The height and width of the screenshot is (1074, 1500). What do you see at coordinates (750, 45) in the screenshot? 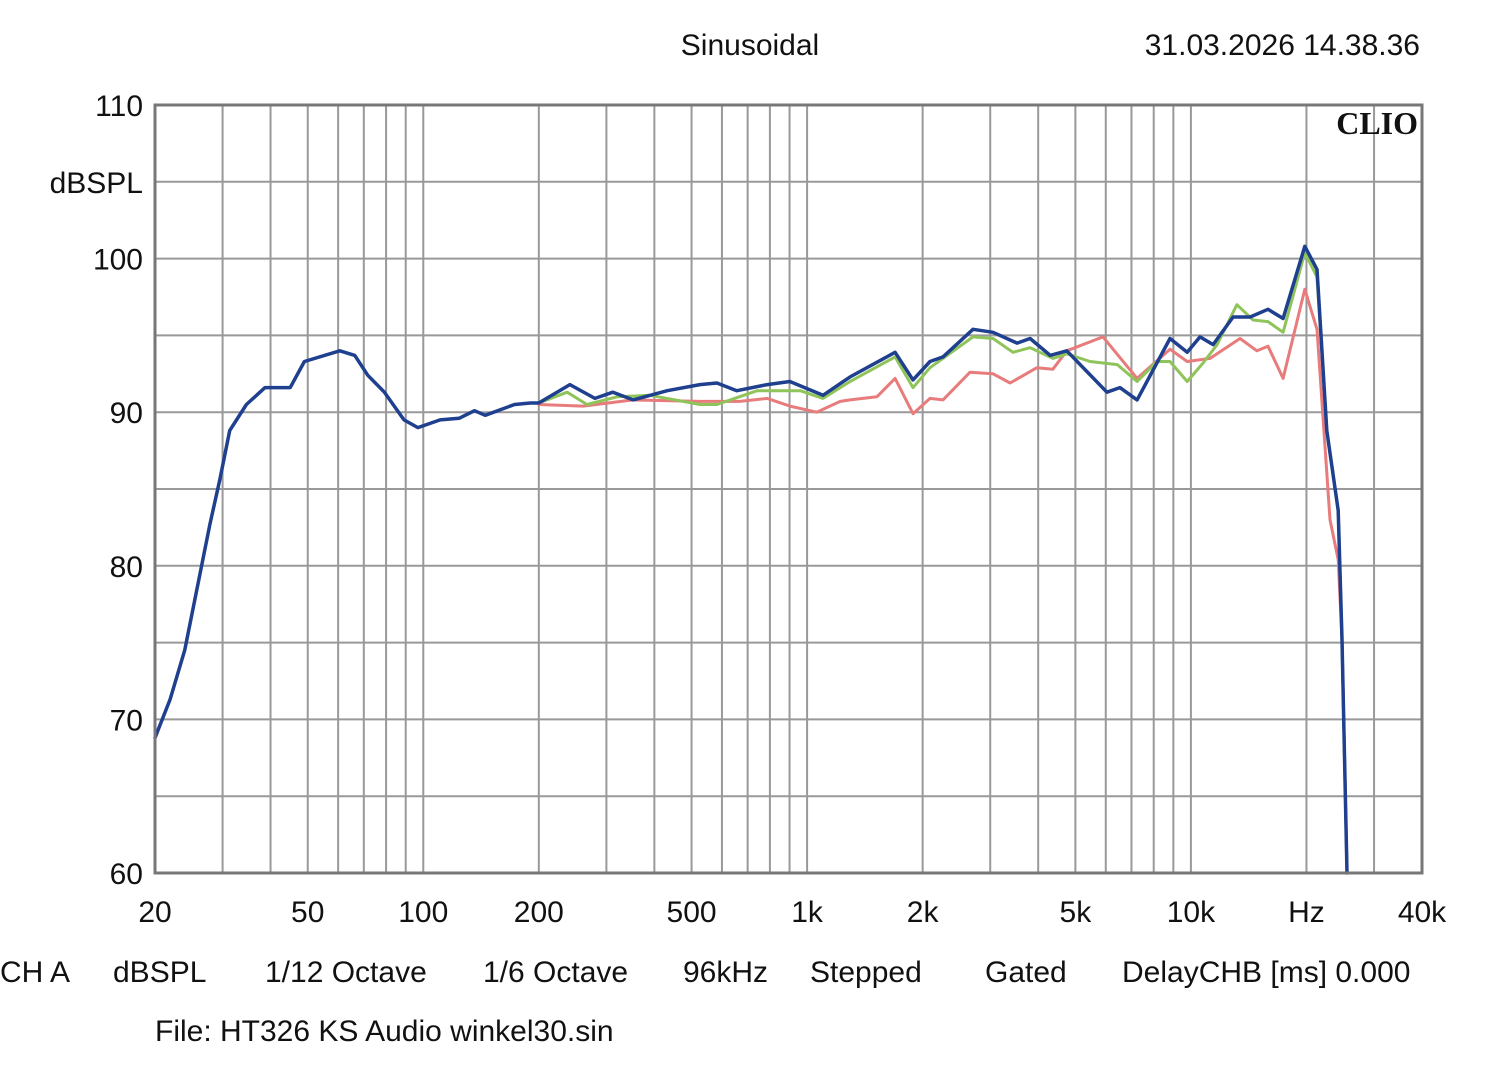
I see `measurement-mode: Sinusoidal` at bounding box center [750, 45].